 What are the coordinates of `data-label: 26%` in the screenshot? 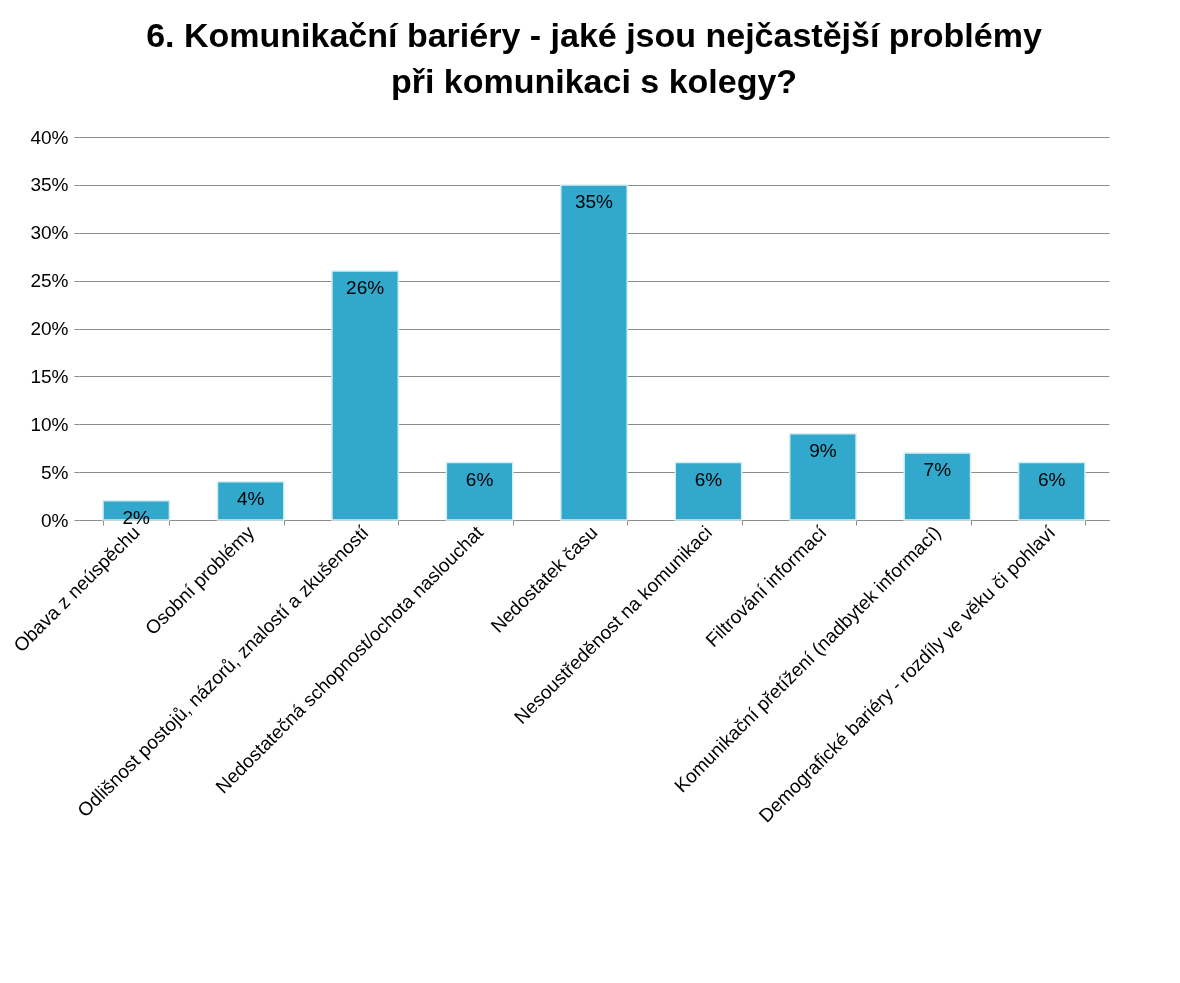 It's located at (365, 288).